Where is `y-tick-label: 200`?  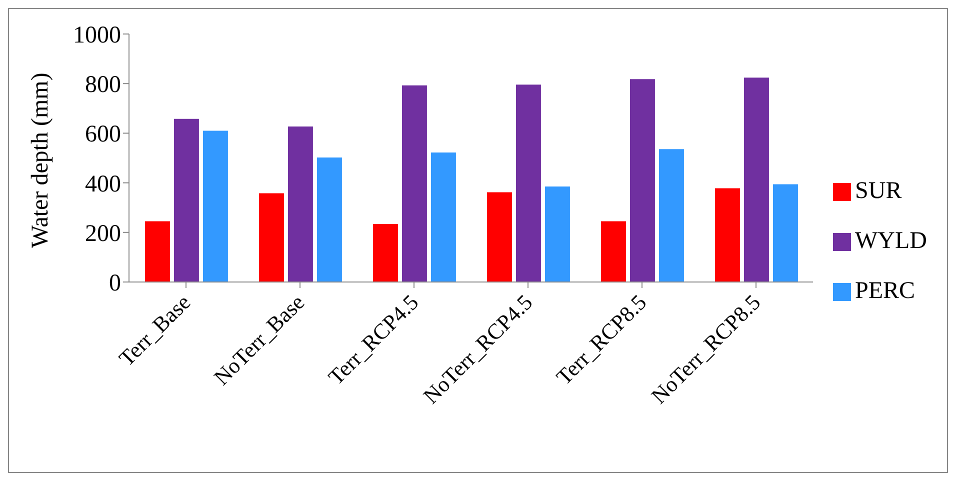 y-tick-label: 200 is located at coordinates (103, 233).